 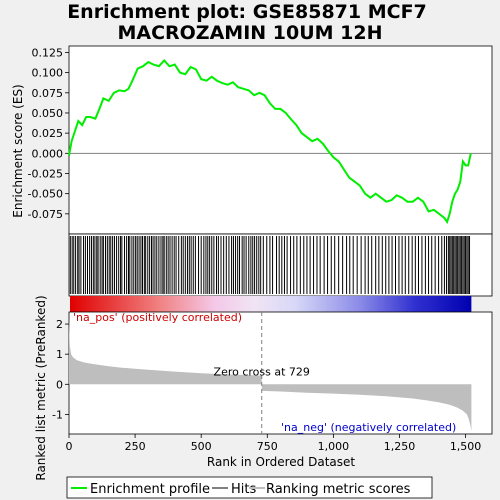 I want to click on rank-color-bar, so click(x=271, y=304).